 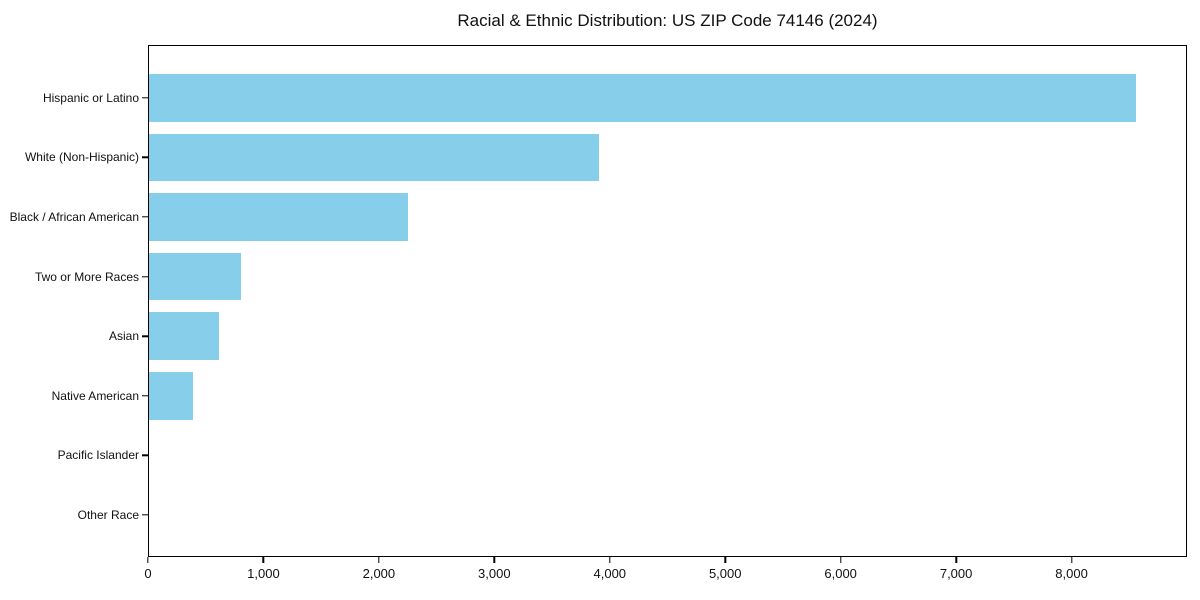 I want to click on y-axis-label: Asian, so click(x=123, y=336).